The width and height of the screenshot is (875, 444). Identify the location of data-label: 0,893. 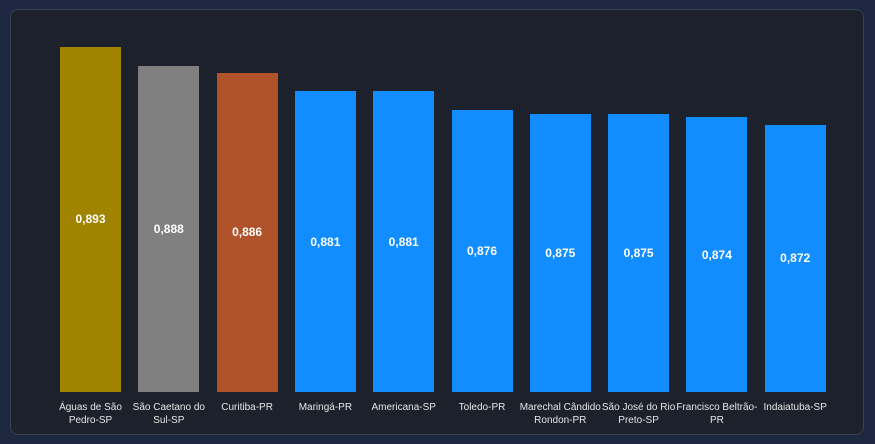
(90, 219).